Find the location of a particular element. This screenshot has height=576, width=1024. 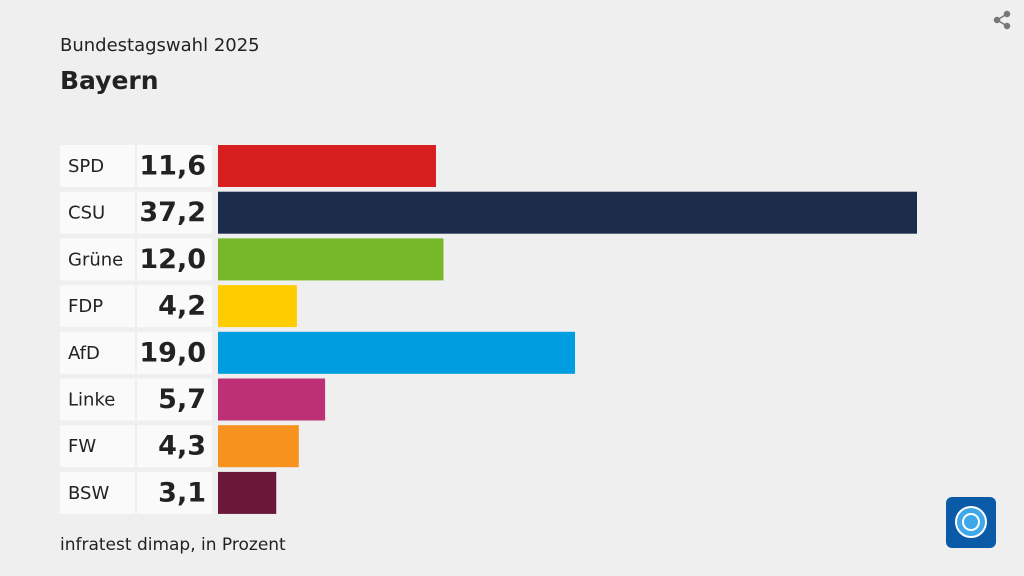

category-label: FDP is located at coordinates (85, 306).